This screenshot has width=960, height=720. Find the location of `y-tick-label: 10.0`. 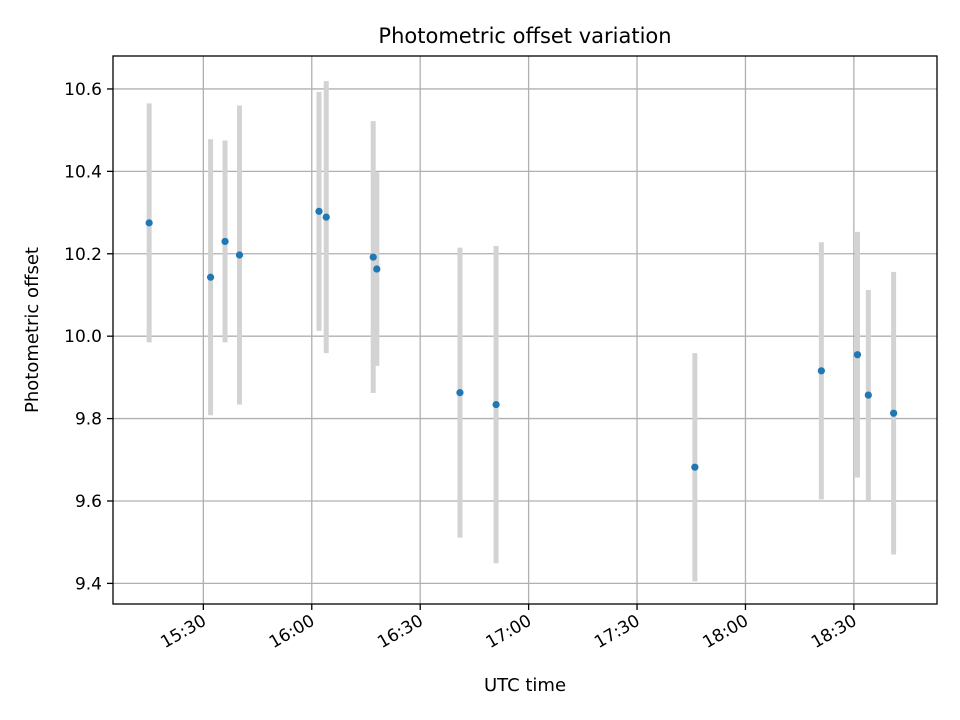

y-tick-label: 10.0 is located at coordinates (83, 337).